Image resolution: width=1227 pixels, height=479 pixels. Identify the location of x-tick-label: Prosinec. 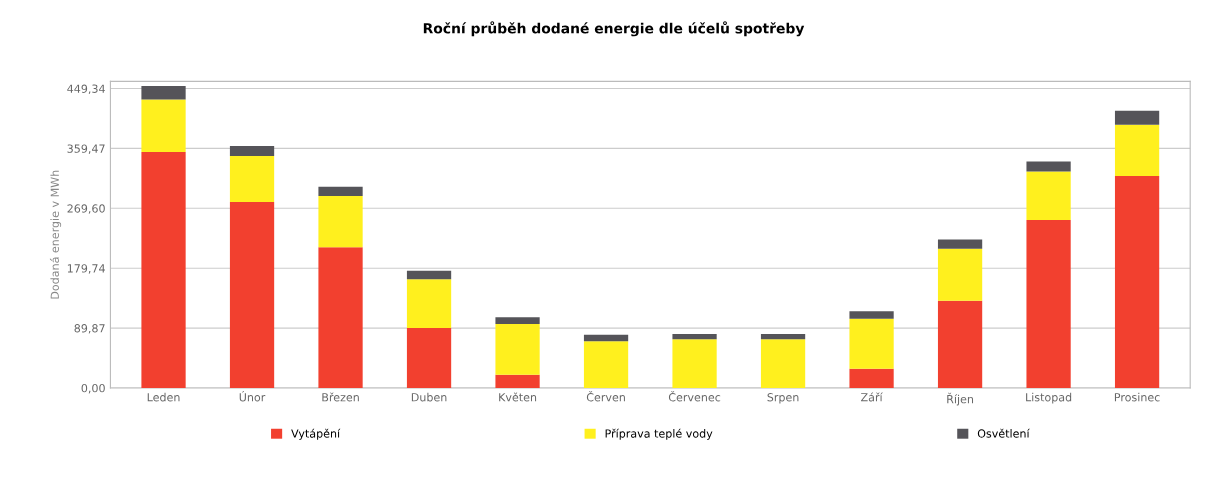
(1137, 397).